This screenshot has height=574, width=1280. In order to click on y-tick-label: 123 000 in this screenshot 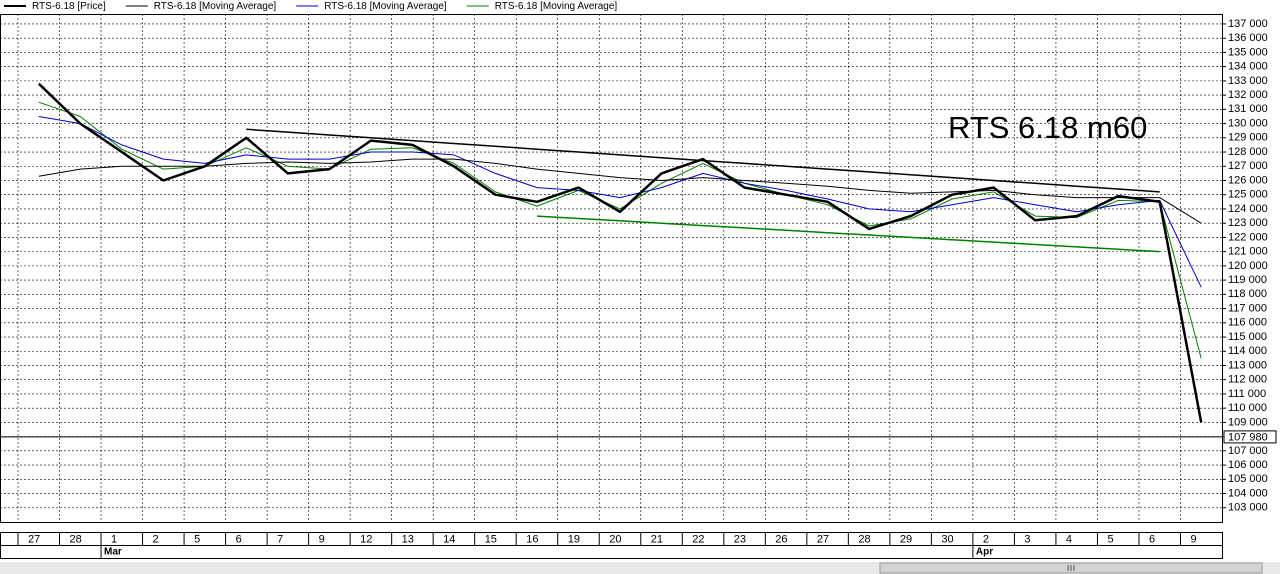, I will do `click(1248, 223)`.